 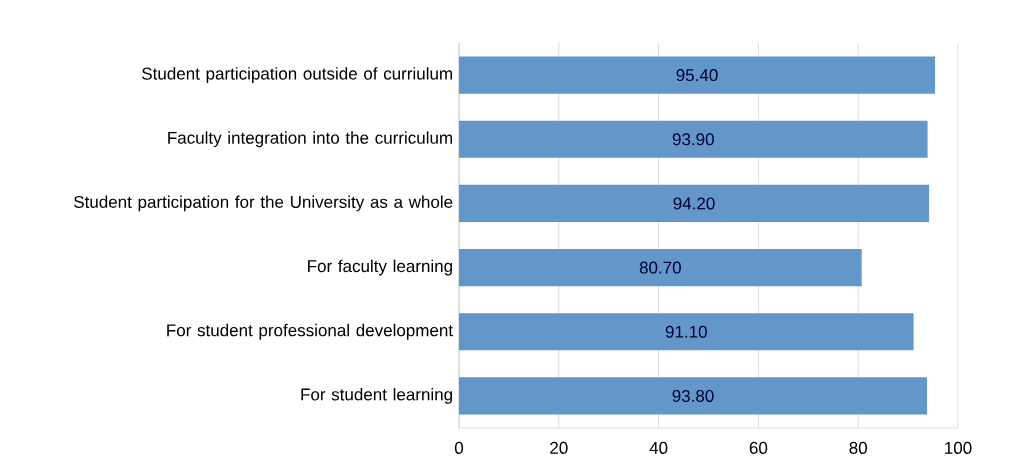 I want to click on x-tick-label: 100, so click(x=958, y=447).